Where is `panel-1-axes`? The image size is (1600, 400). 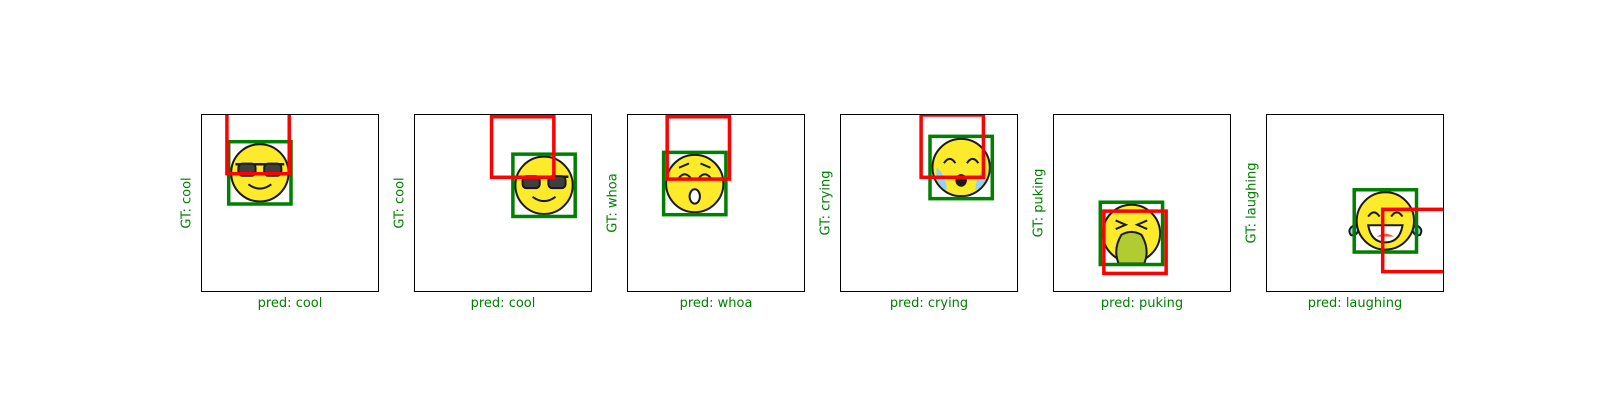 panel-1-axes is located at coordinates (290, 203).